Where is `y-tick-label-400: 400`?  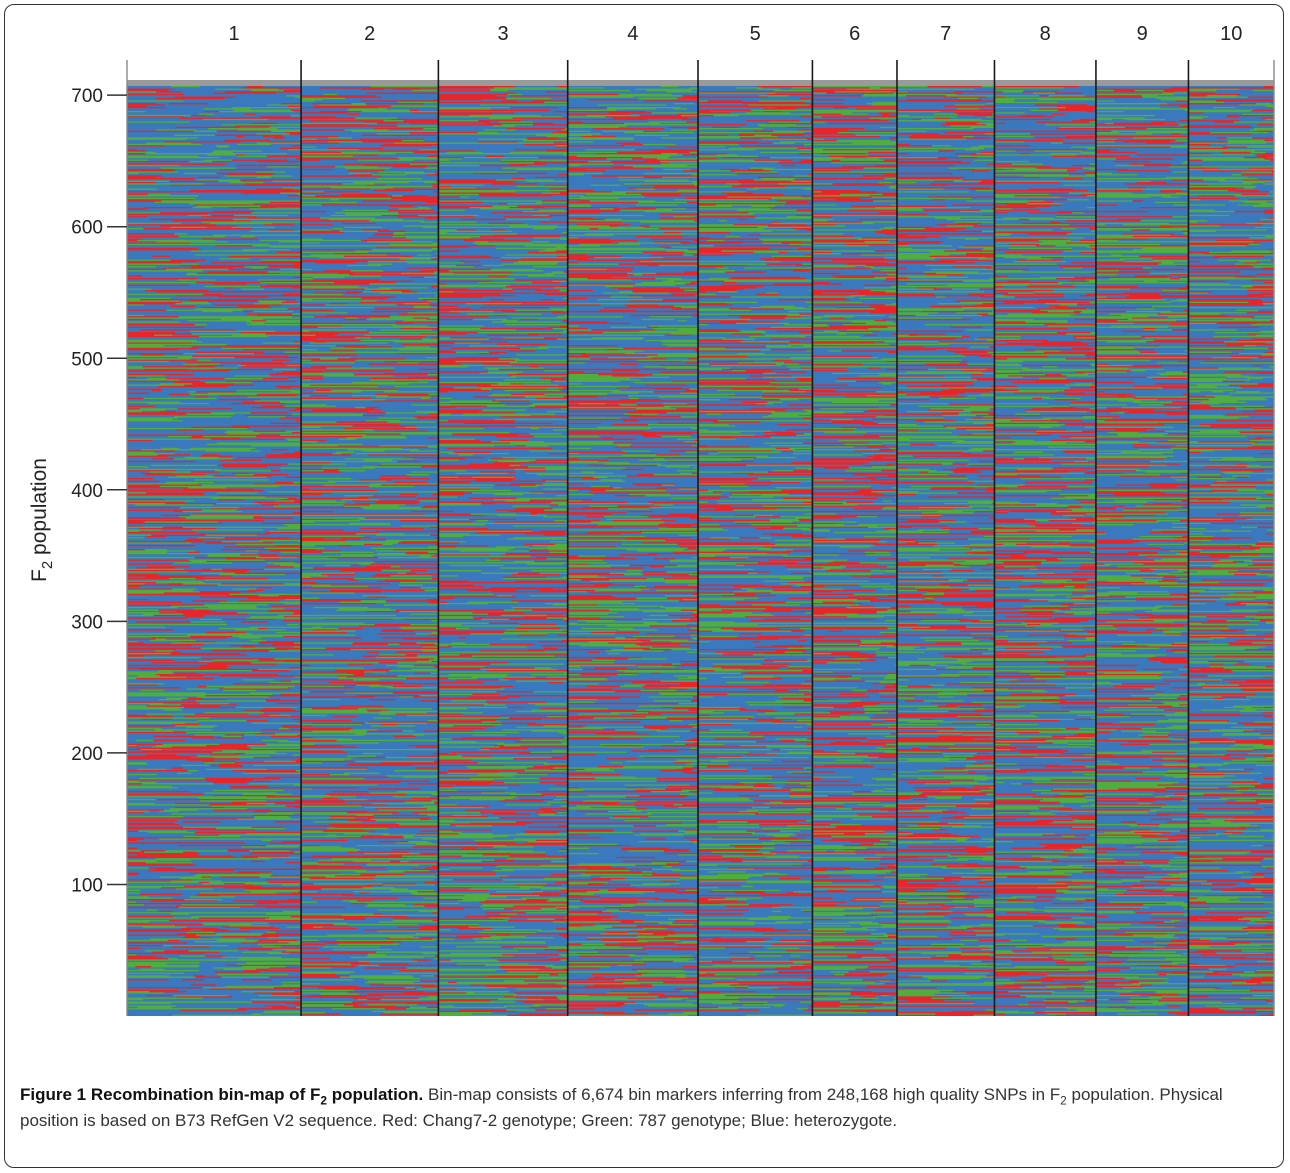 y-tick-label-400: 400 is located at coordinates (87, 491).